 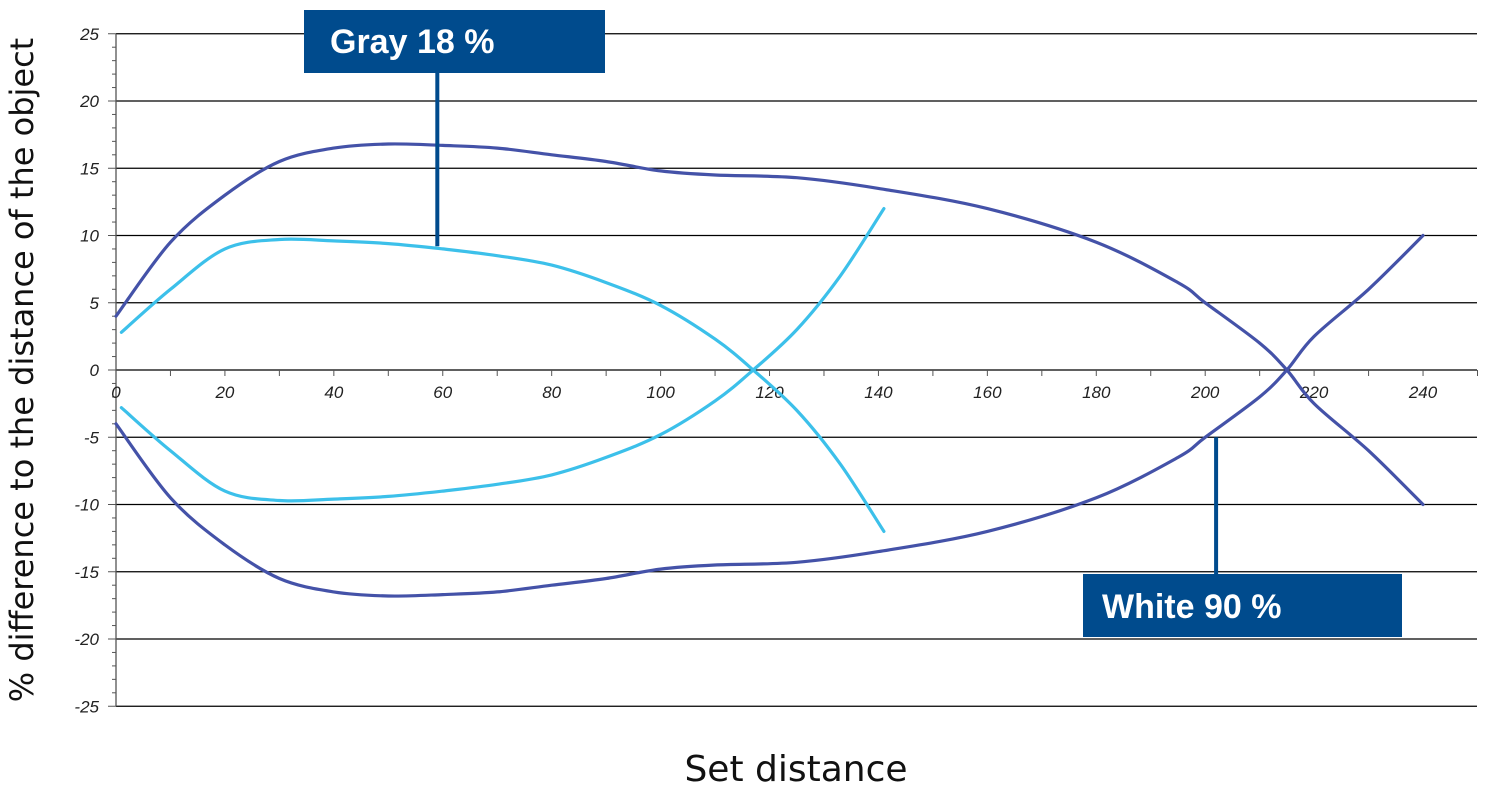 I want to click on callout-label-gray: Gray 18 %, so click(x=412, y=42).